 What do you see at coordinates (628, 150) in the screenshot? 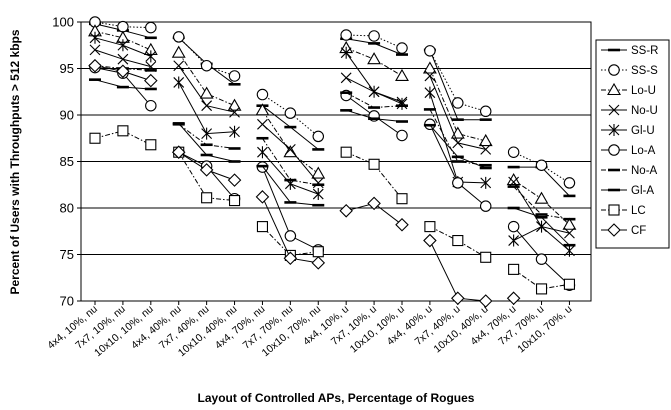
I see `legend-item-lo-a: Lo-A` at bounding box center [628, 150].